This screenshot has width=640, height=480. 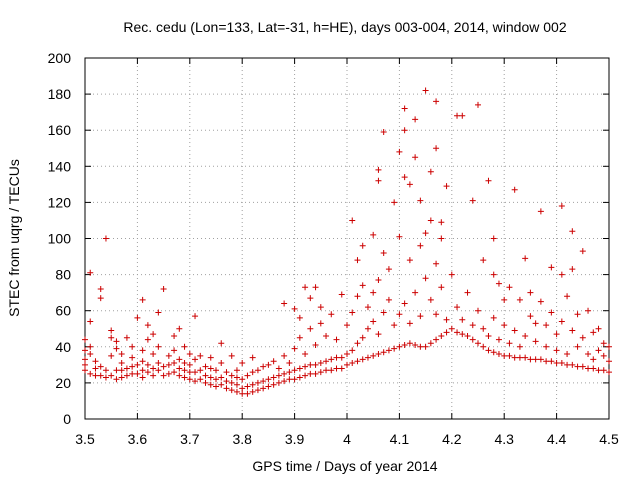 What do you see at coordinates (138, 439) in the screenshot?
I see `x-tick-label: 3.6` at bounding box center [138, 439].